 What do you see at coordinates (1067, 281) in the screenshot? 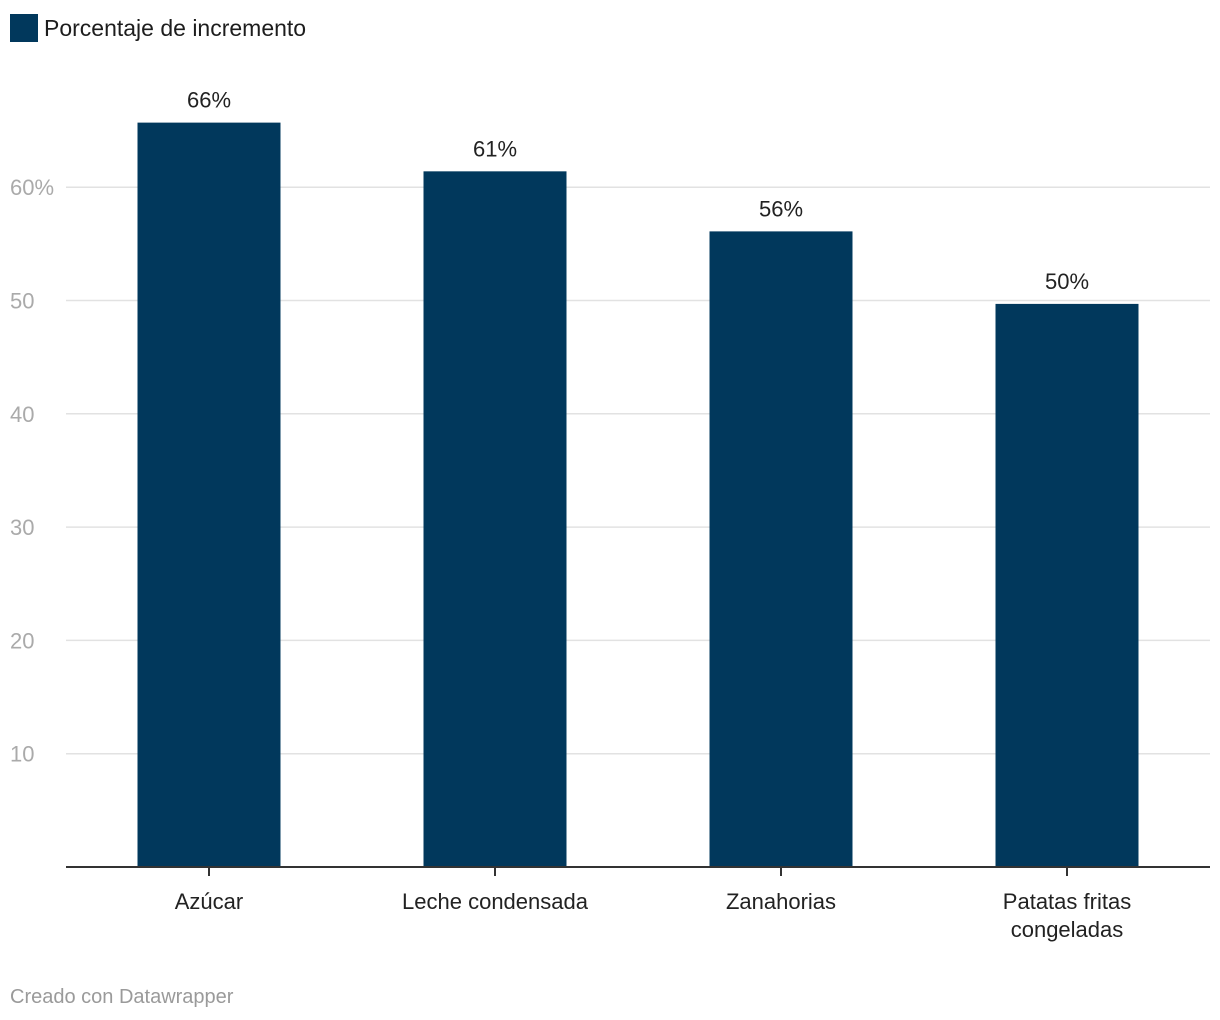
I see `data-label: 50%` at bounding box center [1067, 281].